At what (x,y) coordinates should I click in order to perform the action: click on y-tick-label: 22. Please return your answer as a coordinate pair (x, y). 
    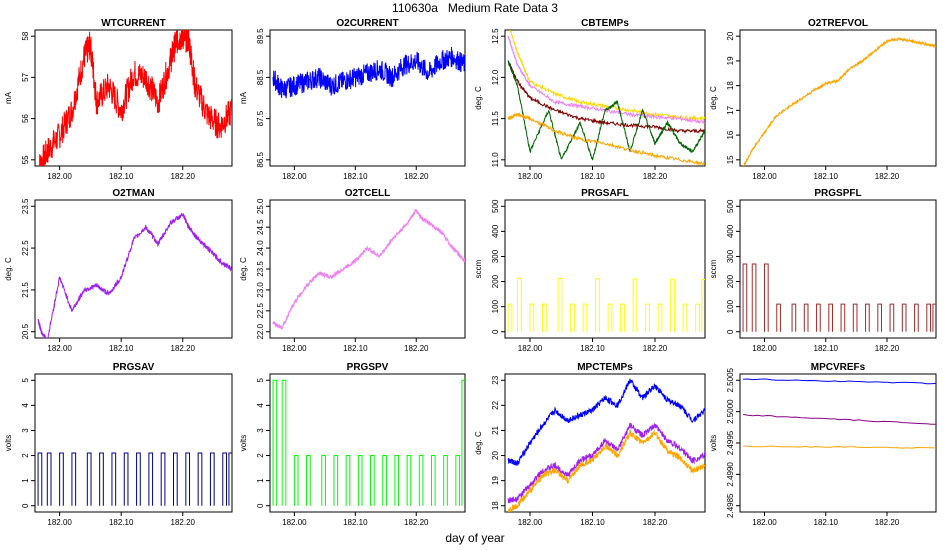
    Looking at the image, I should click on (495, 404).